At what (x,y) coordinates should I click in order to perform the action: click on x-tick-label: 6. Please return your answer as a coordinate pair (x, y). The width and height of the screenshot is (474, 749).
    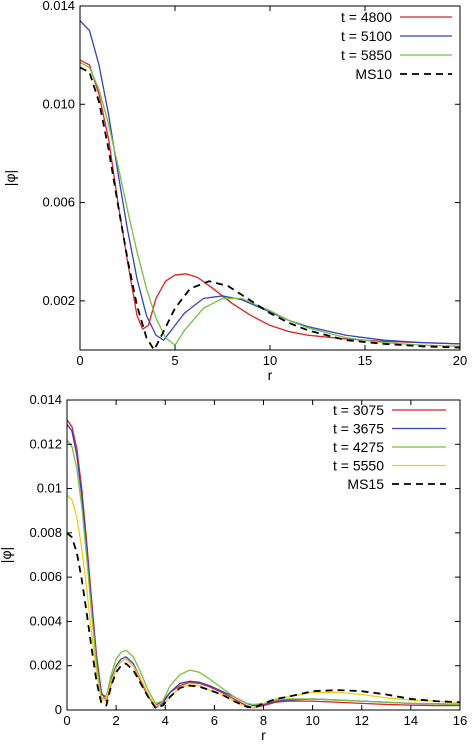
    Looking at the image, I should click on (214, 720).